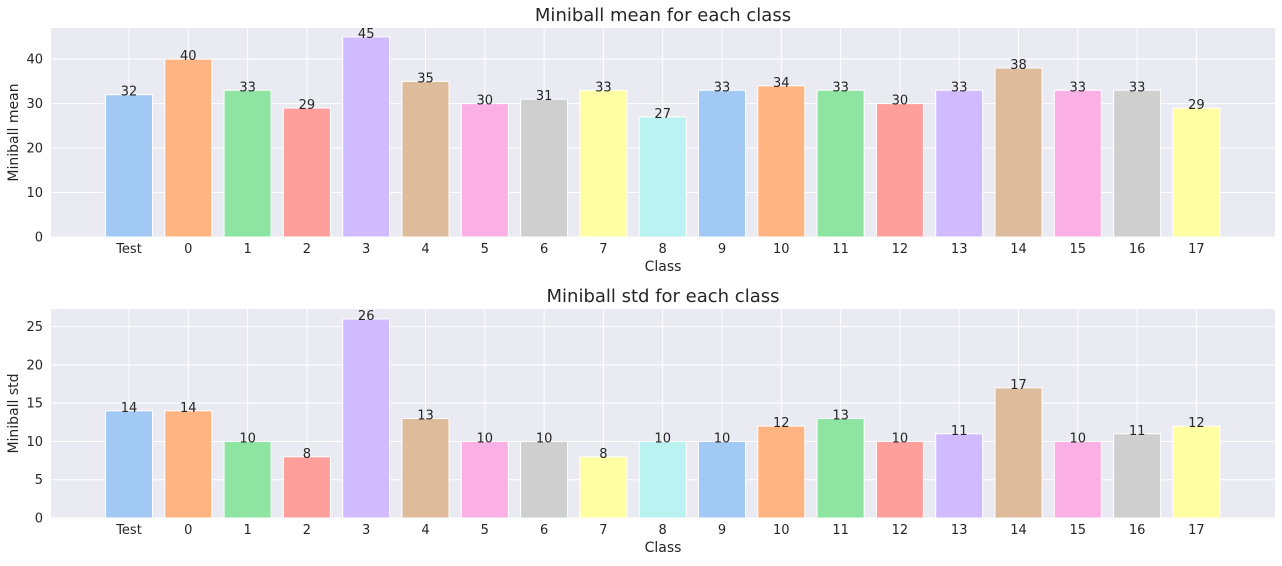 This screenshot has height=566, width=1282. Describe the element at coordinates (663, 267) in the screenshot. I see `x-axis-label: Class` at that location.